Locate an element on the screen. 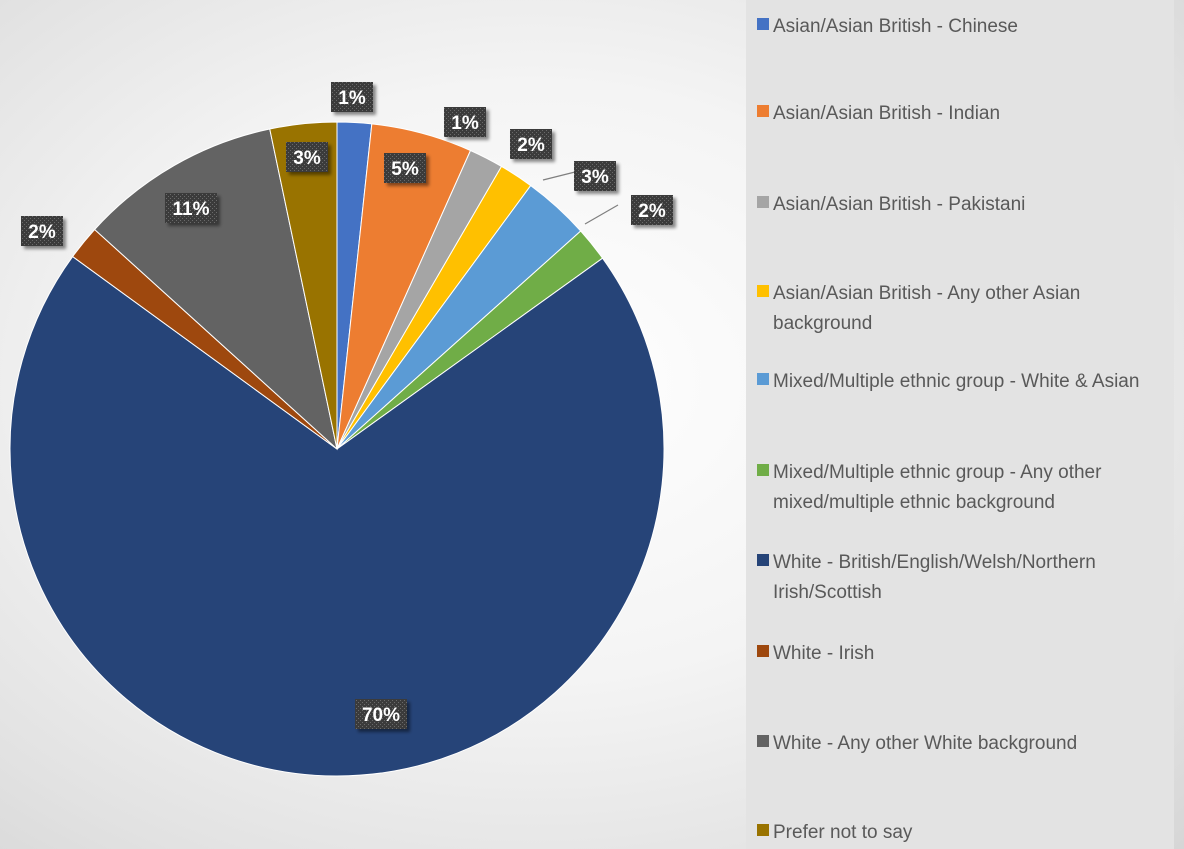  legend-entry: Prefer not to say is located at coordinates (966, 833).